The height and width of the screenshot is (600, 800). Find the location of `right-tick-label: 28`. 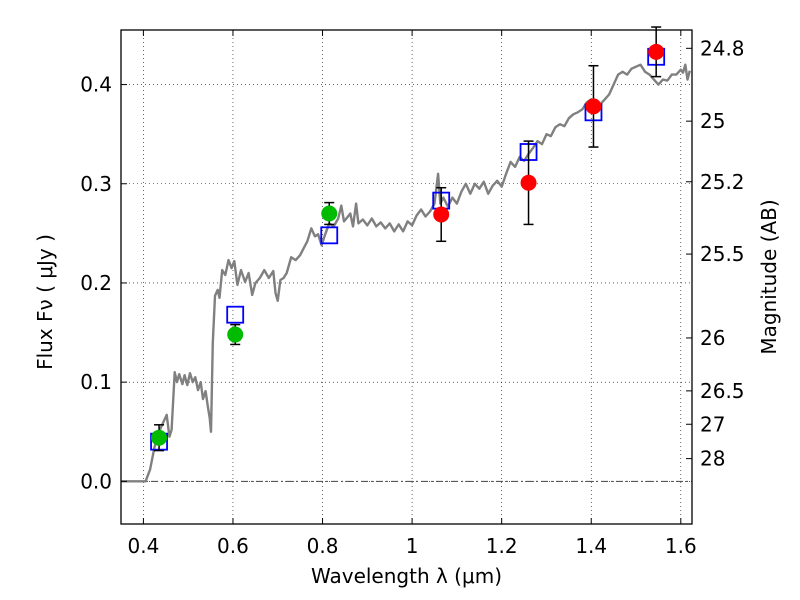

right-tick-label: 28 is located at coordinates (712, 459).